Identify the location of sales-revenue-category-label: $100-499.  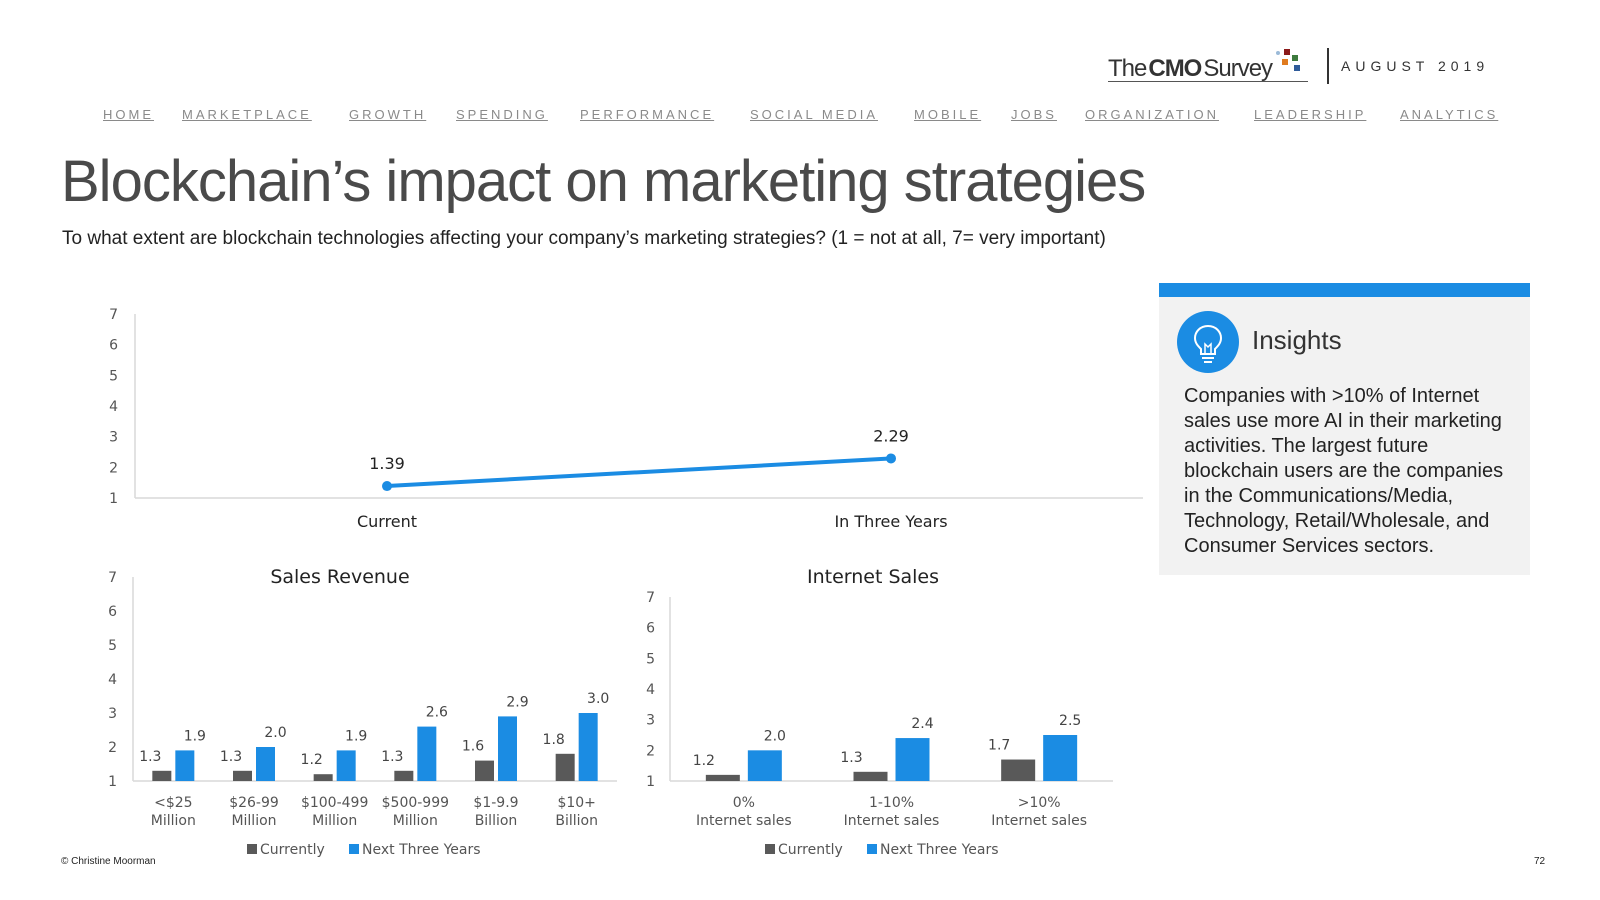
(334, 803).